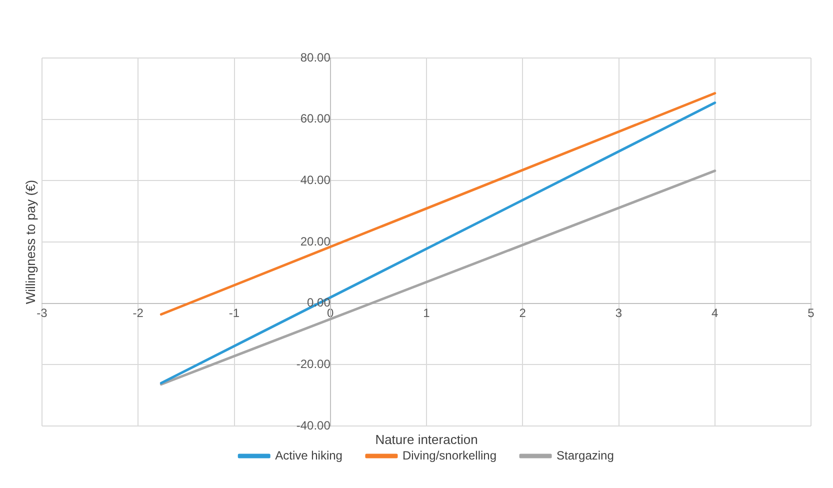 The height and width of the screenshot is (488, 833). What do you see at coordinates (449, 455) in the screenshot?
I see `legend-label: Diving/snorkelling` at bounding box center [449, 455].